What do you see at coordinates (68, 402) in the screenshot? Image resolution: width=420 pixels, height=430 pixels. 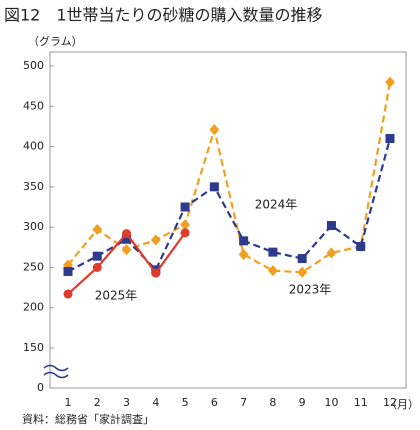 I see `x-tick-label: 1` at bounding box center [68, 402].